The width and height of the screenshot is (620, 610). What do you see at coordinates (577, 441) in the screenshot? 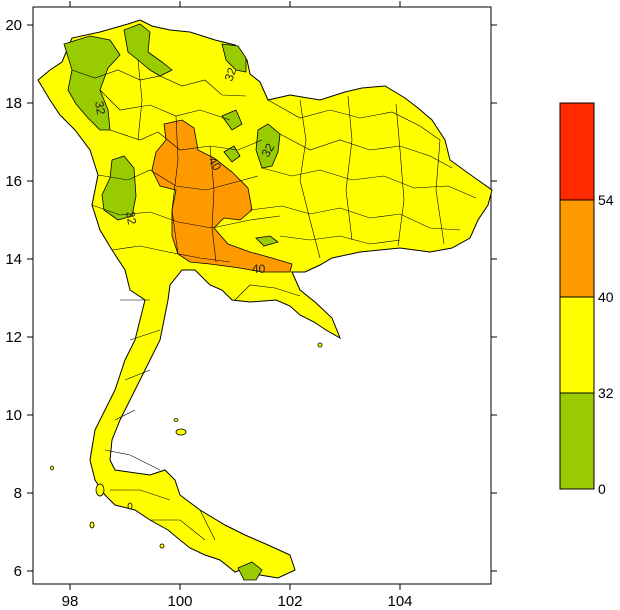
I see `legend-bin-low` at bounding box center [577, 441].